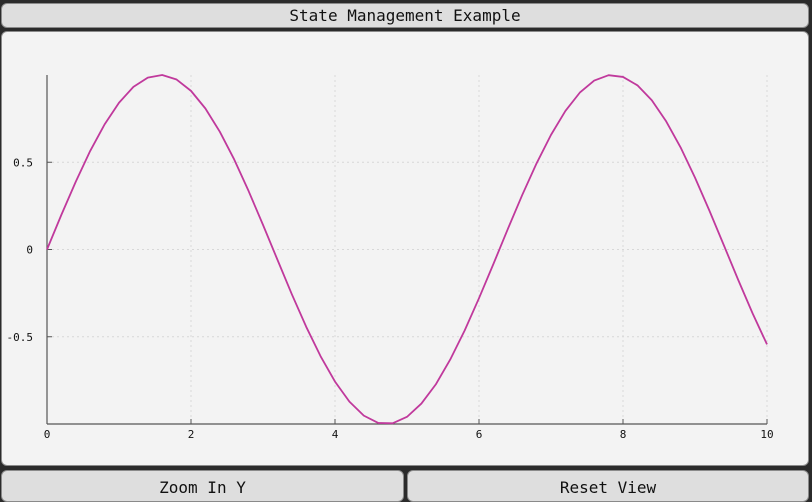 This screenshot has height=502, width=812. I want to click on reset-view-button: Reset View, so click(608, 486).